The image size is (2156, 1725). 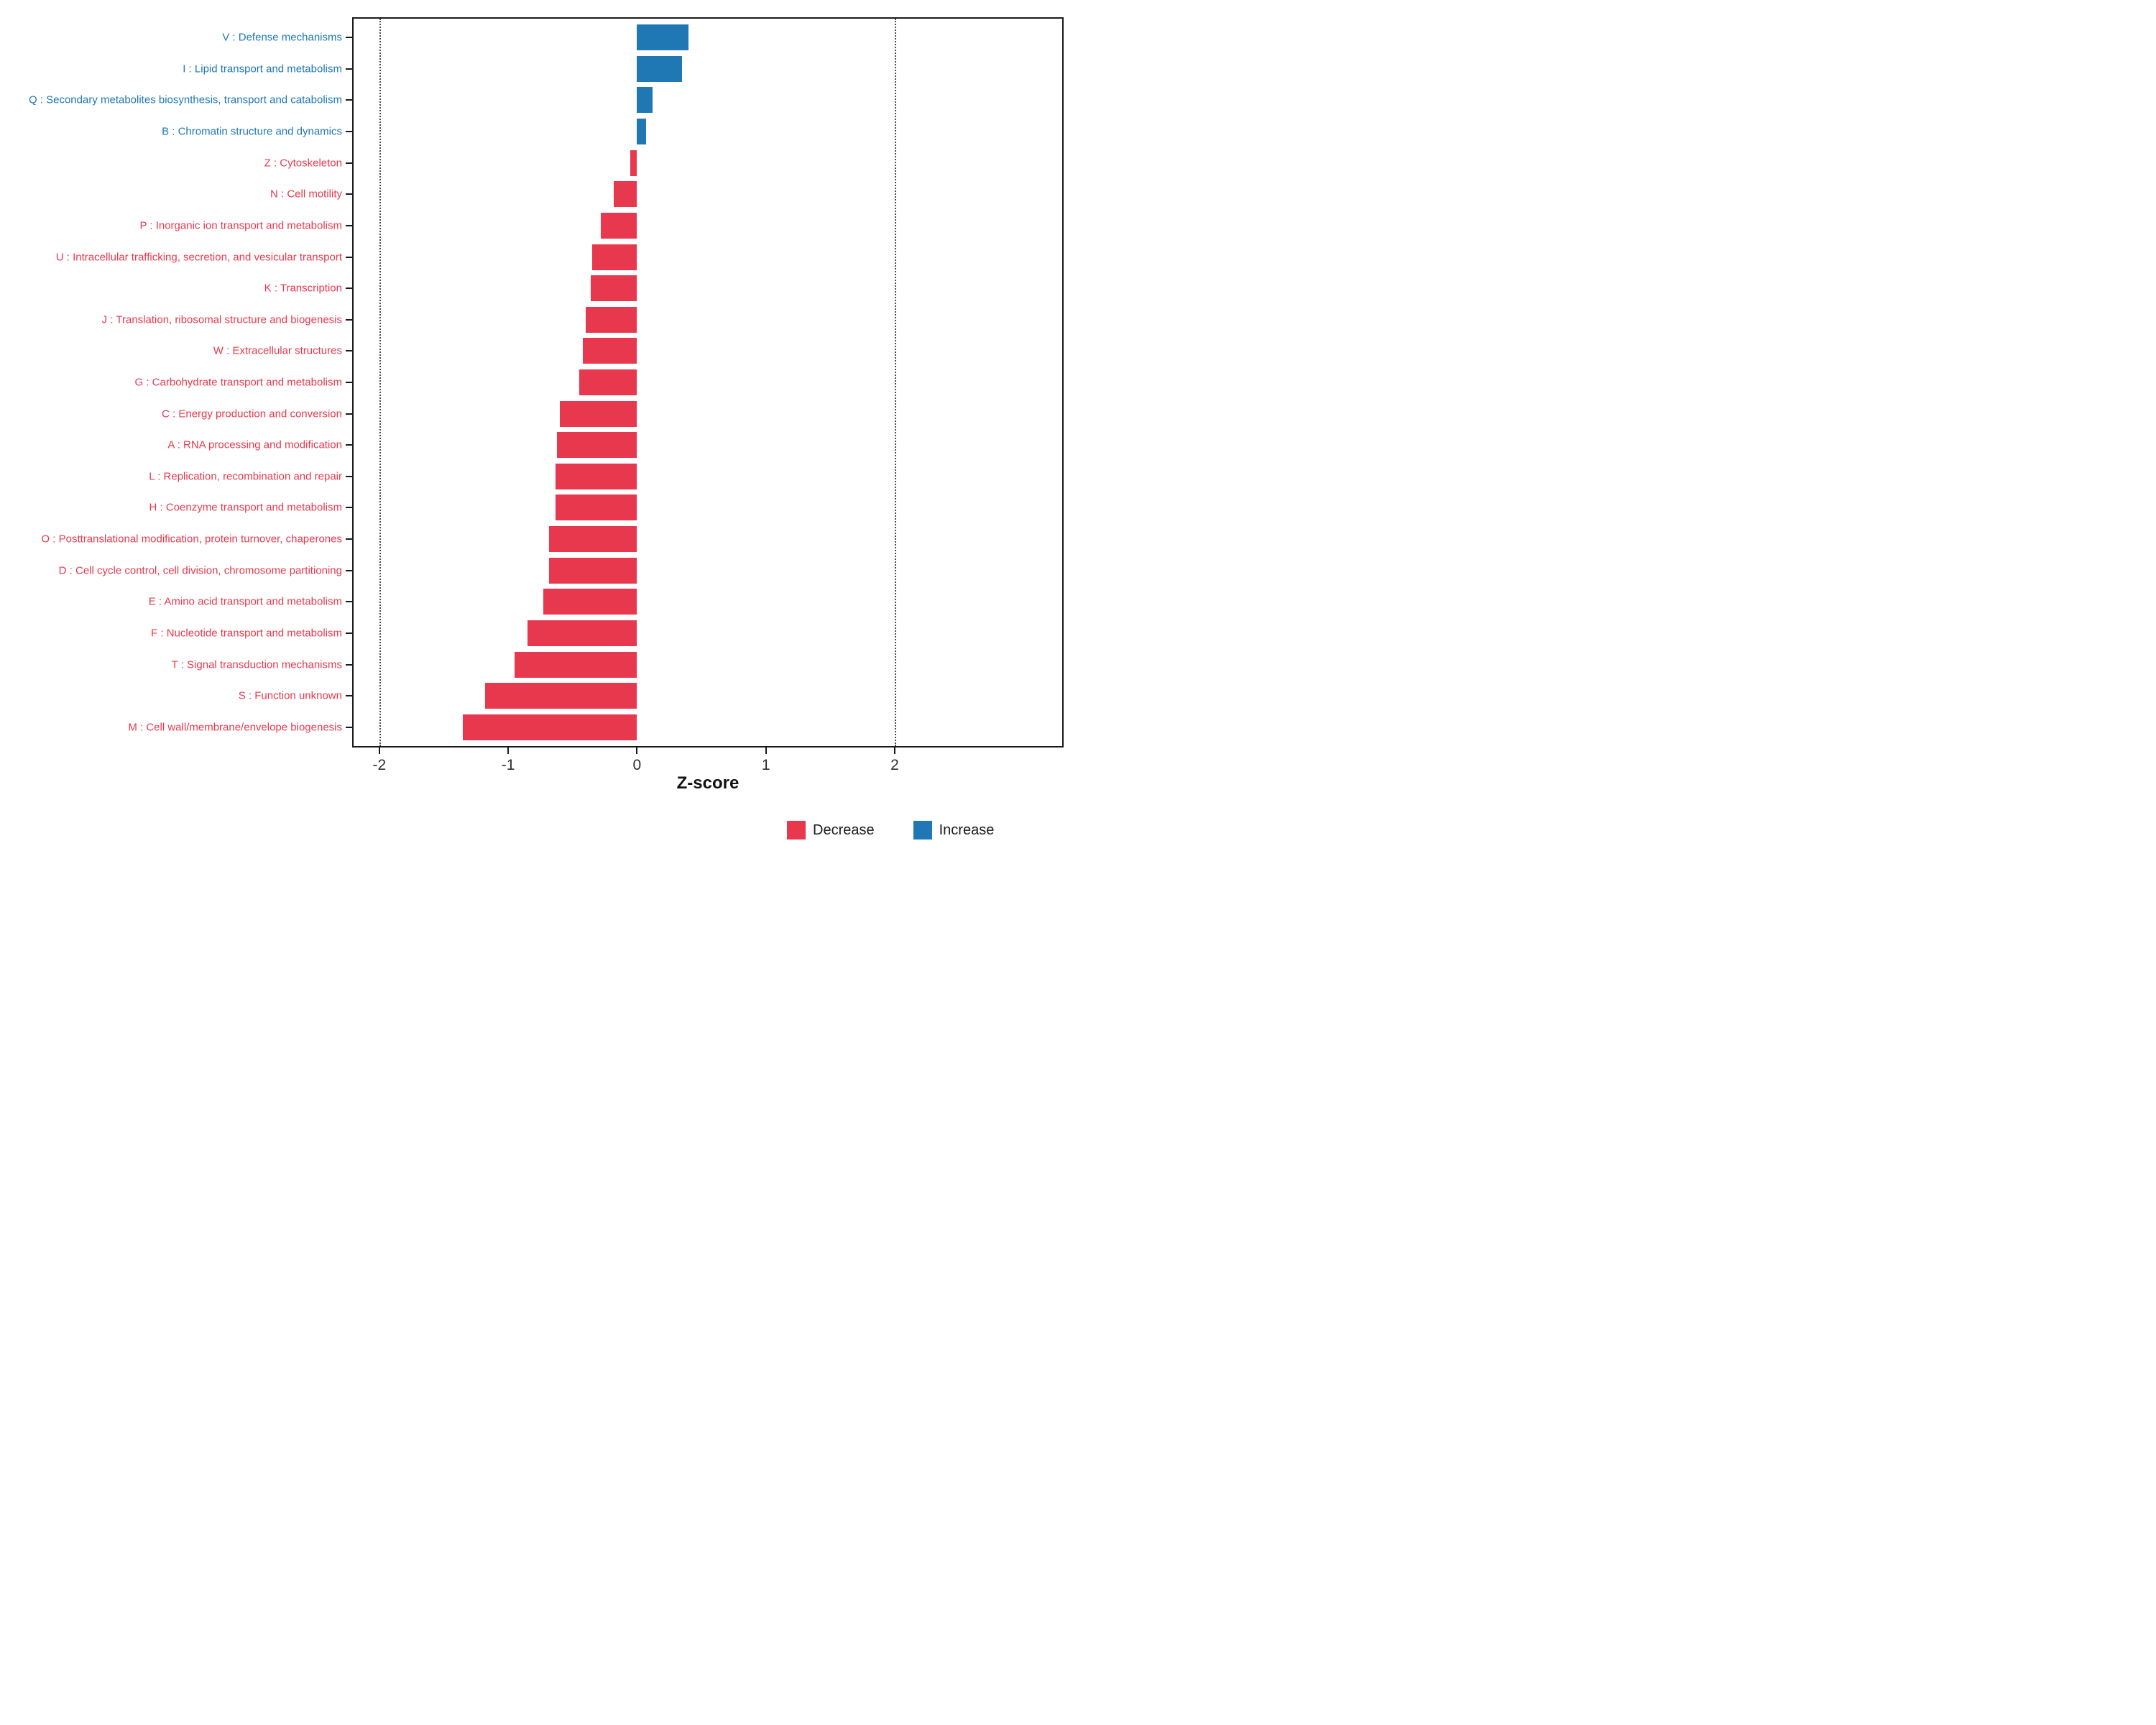 What do you see at coordinates (508, 765) in the screenshot?
I see `x-tick-label: -1` at bounding box center [508, 765].